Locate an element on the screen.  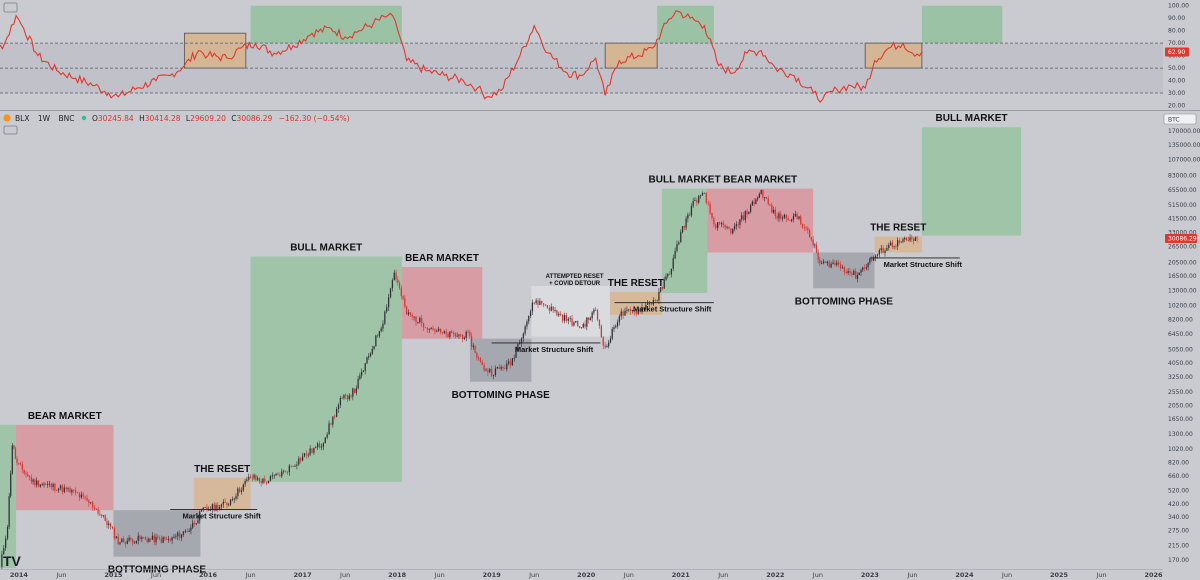
price-tick-label: 16500.00 is located at coordinates (1182, 276).